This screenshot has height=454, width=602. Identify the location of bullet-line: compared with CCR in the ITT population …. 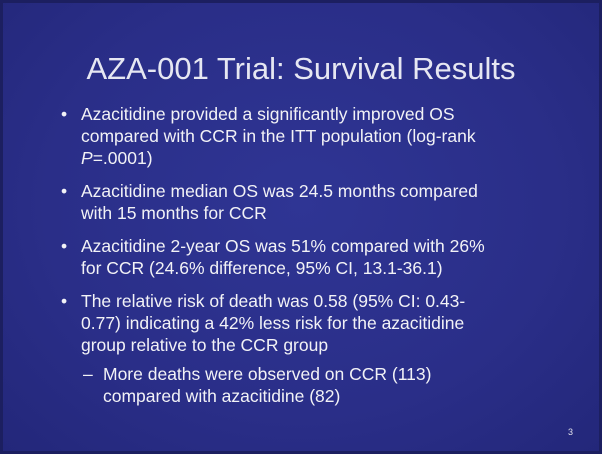
(278, 136).